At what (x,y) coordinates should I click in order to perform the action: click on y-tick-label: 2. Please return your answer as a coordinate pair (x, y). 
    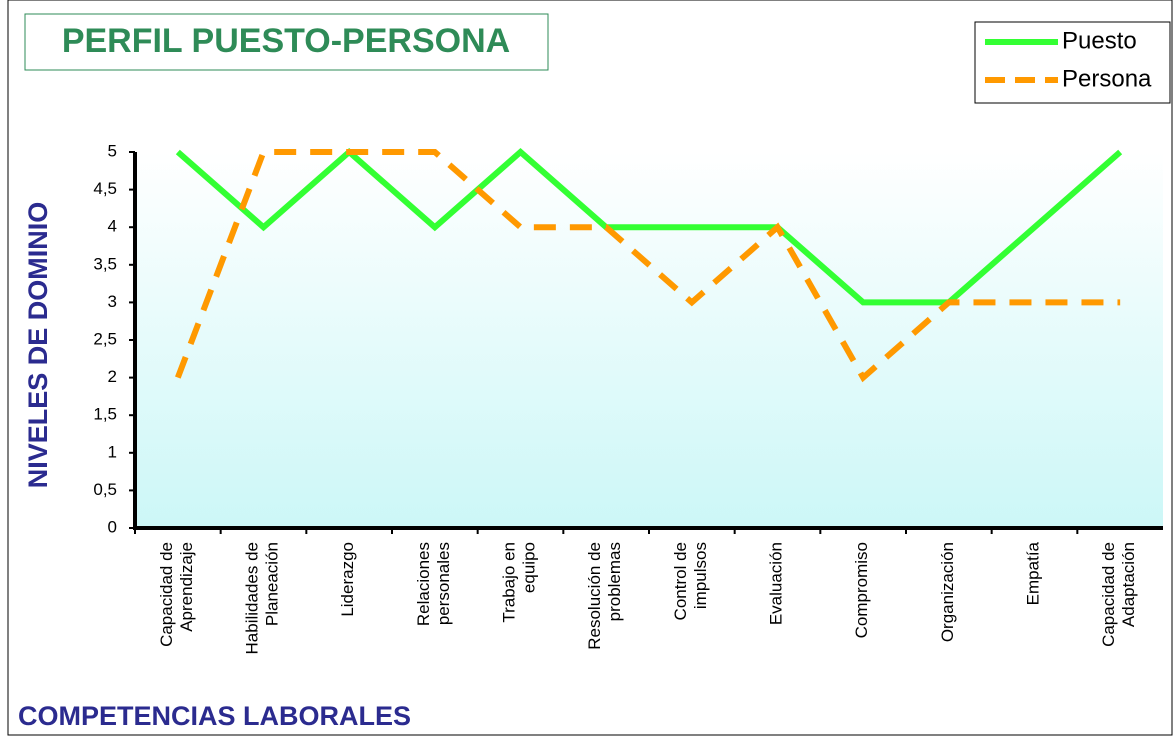
    Looking at the image, I should click on (112, 376).